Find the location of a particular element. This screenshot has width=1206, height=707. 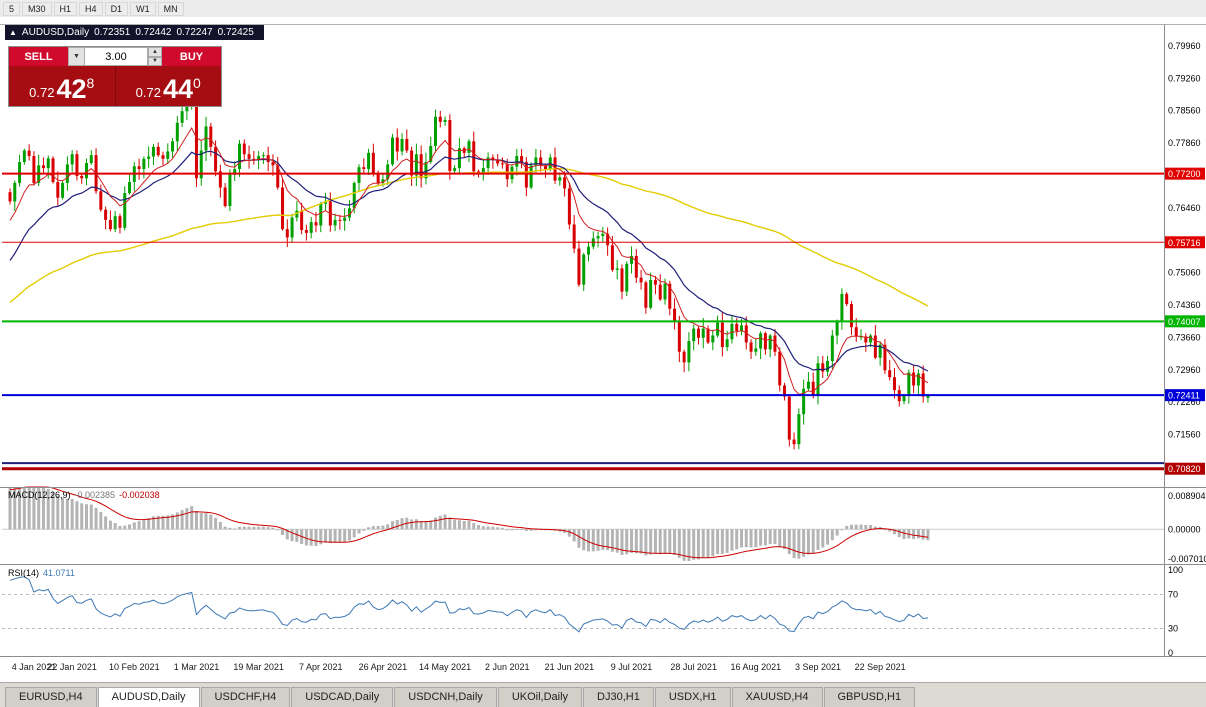

ohlc-open: 0.72351 is located at coordinates (112, 32).